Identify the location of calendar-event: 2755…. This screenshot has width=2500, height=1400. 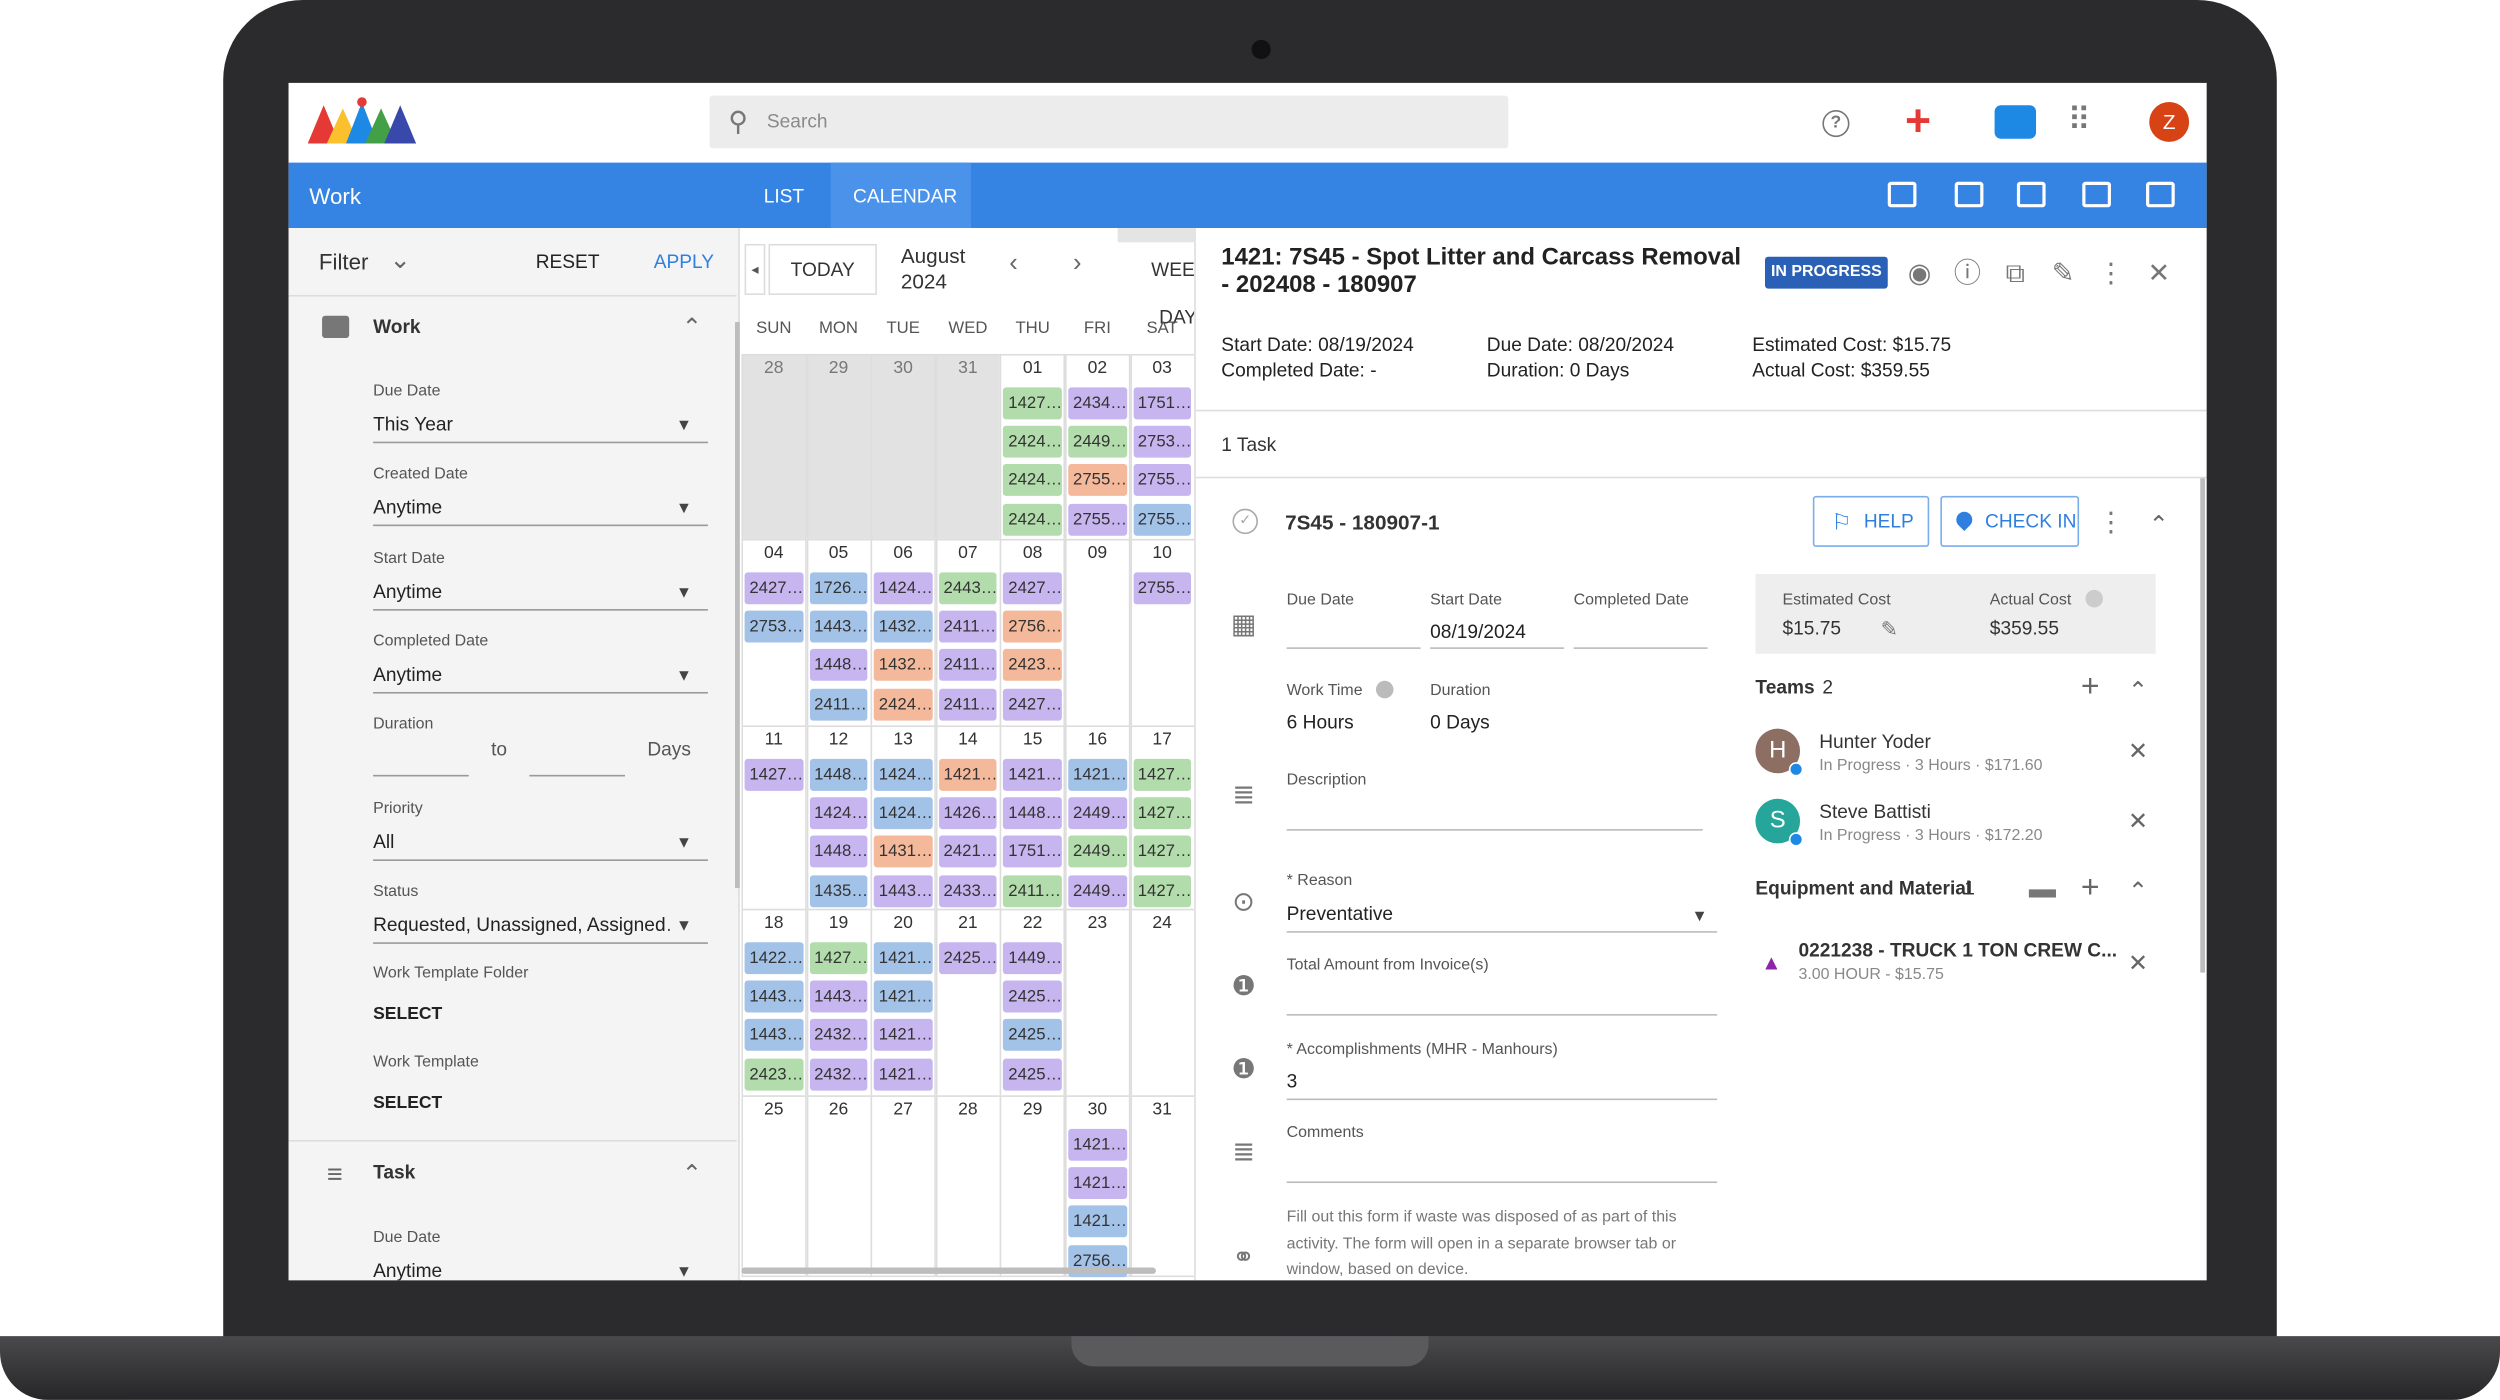
(1162, 480).